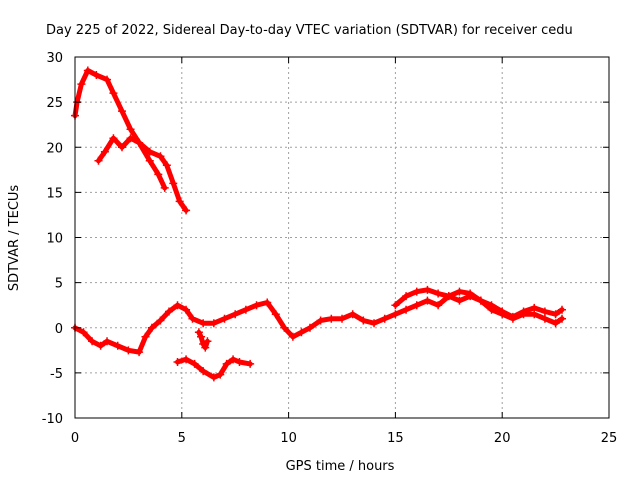 The height and width of the screenshot is (480, 640). I want to click on y-tick-label: 20, so click(54, 148).